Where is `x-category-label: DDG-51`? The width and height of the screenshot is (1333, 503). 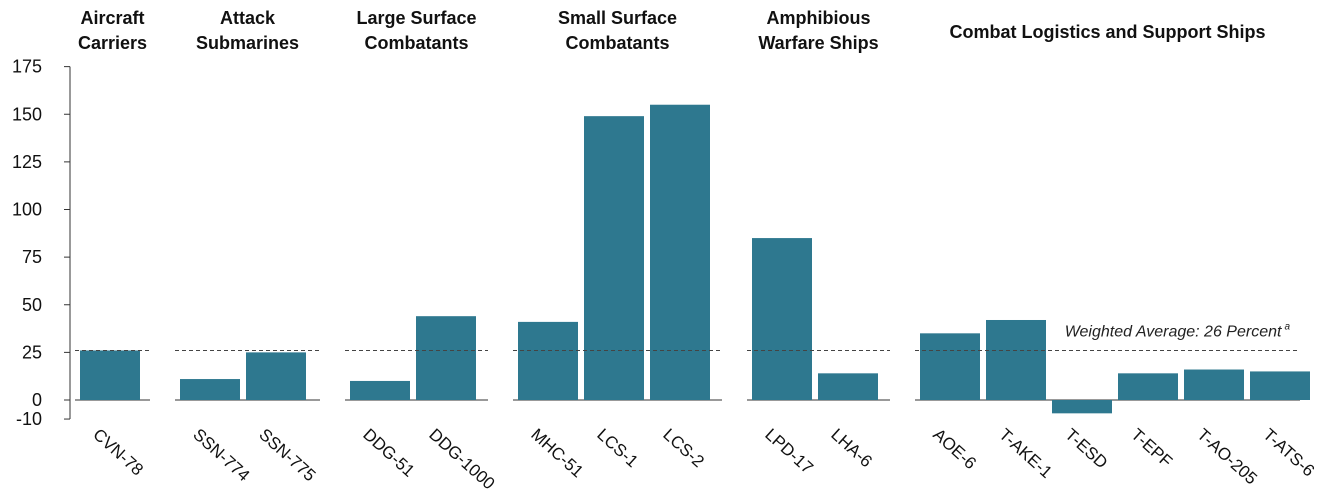 x-category-label: DDG-51 is located at coordinates (388, 453).